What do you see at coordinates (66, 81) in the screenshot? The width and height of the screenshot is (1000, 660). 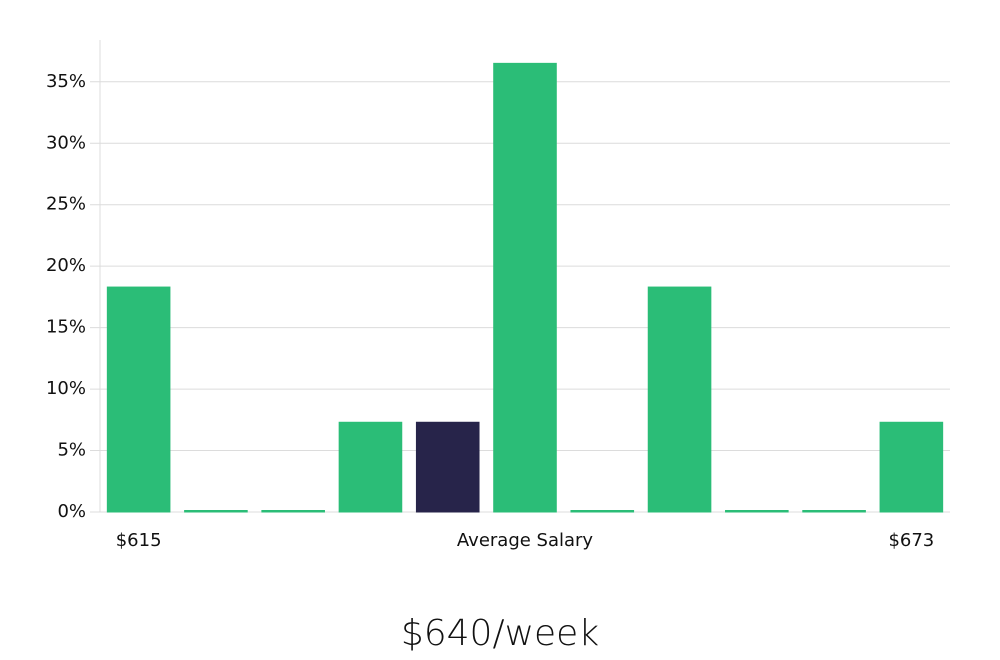 I see `y-tick-label: 35%` at bounding box center [66, 81].